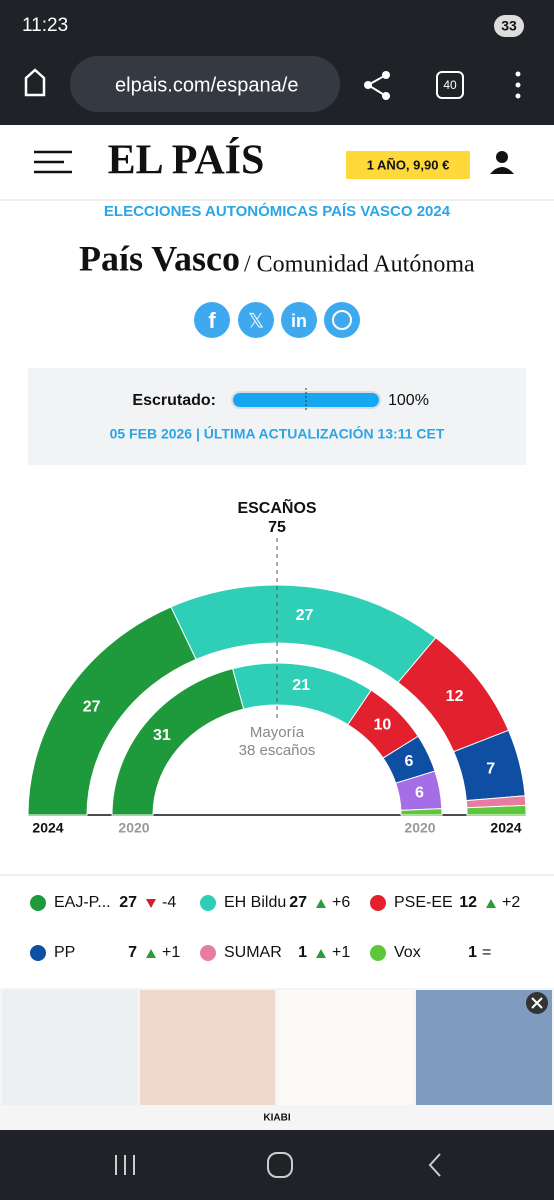 Image resolution: width=554 pixels, height=1200 pixels. I want to click on scrutiny-value: 100%, so click(408, 400).